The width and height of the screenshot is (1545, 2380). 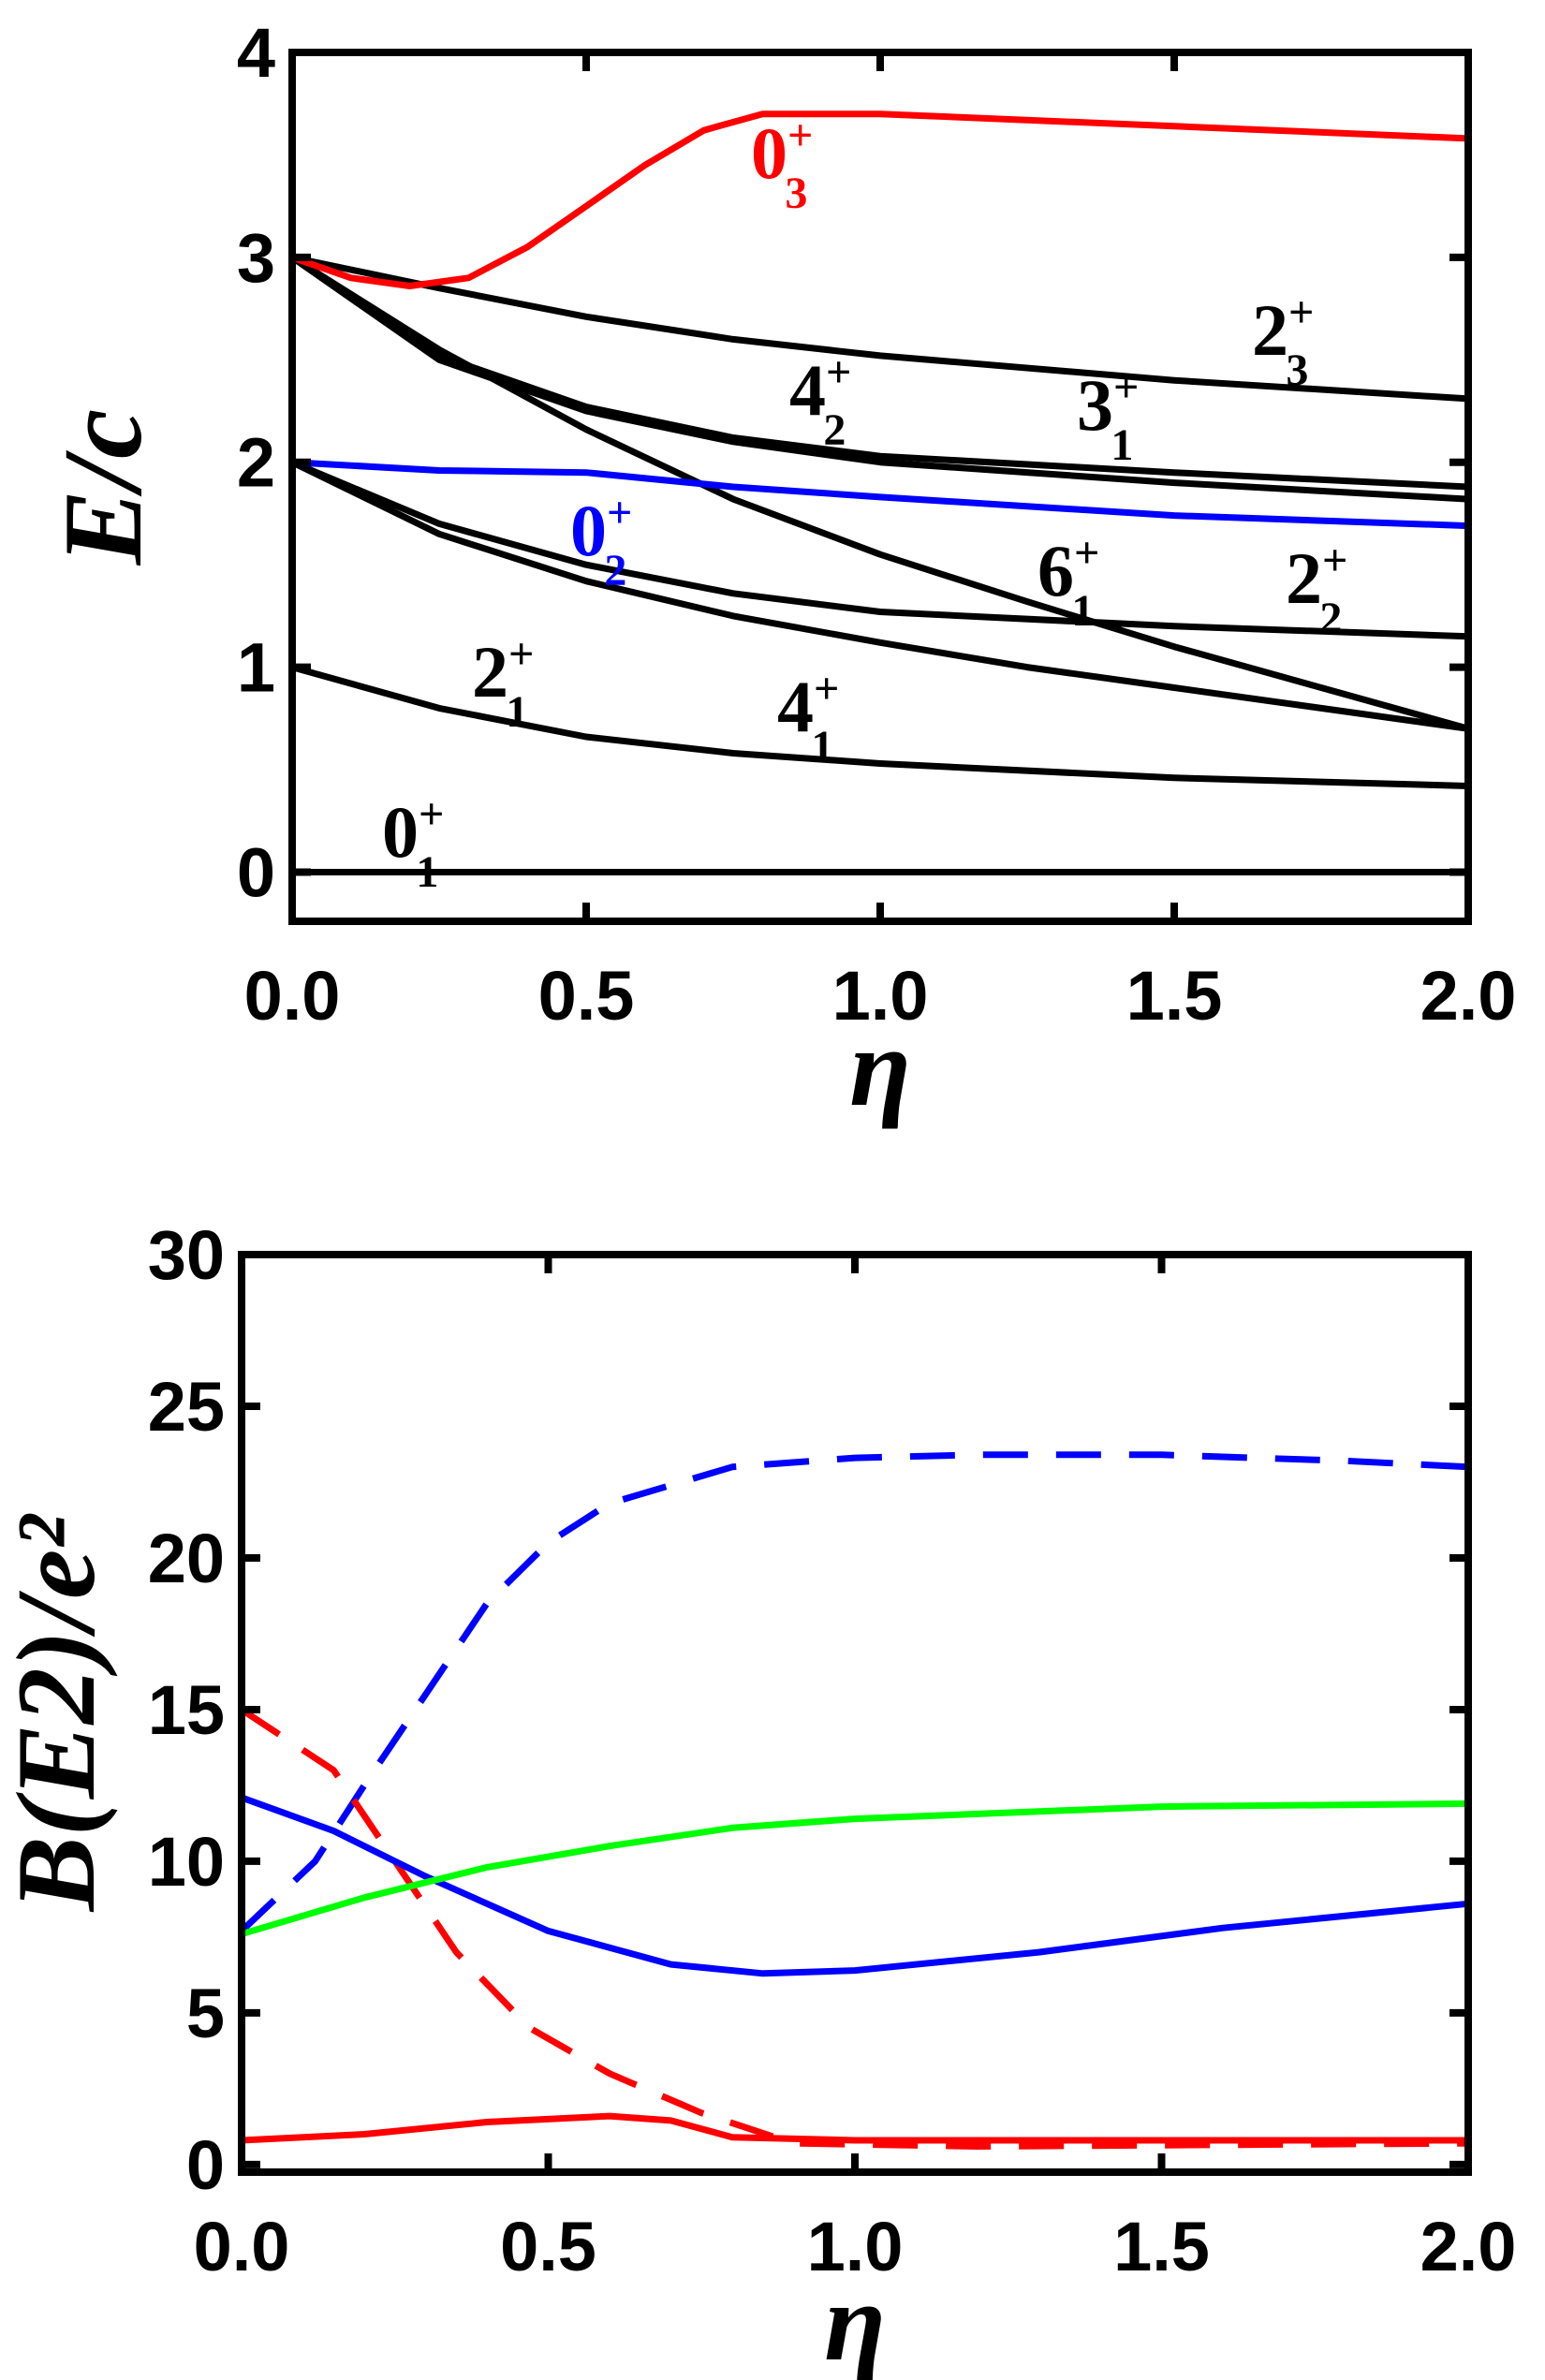 I want to click on y-tick-label: 10, so click(x=186, y=1862).